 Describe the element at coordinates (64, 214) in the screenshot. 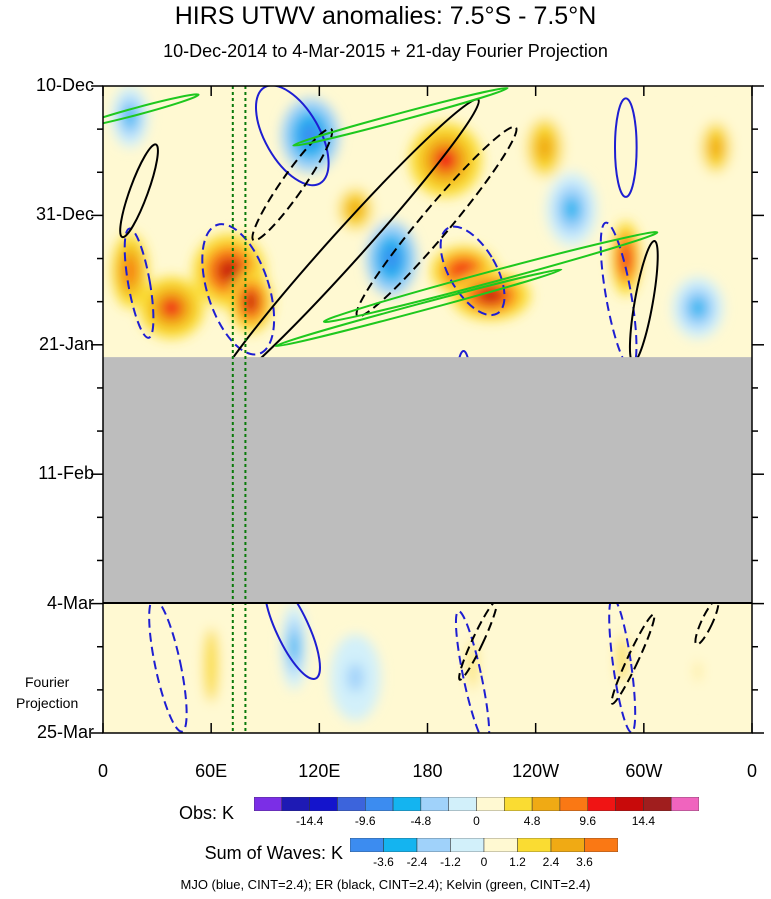

I see `y-tick-label-1: 31-Dec` at that location.